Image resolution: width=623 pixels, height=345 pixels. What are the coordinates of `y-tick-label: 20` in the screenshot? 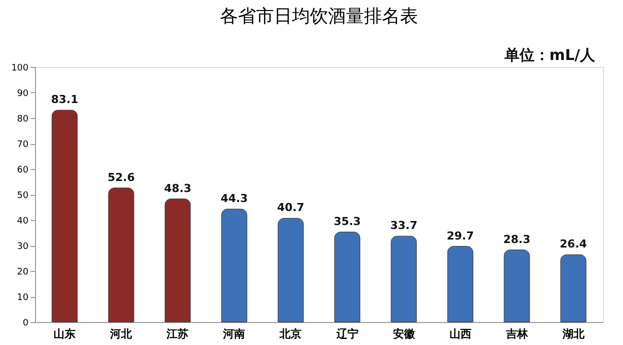 It's located at (23, 273).